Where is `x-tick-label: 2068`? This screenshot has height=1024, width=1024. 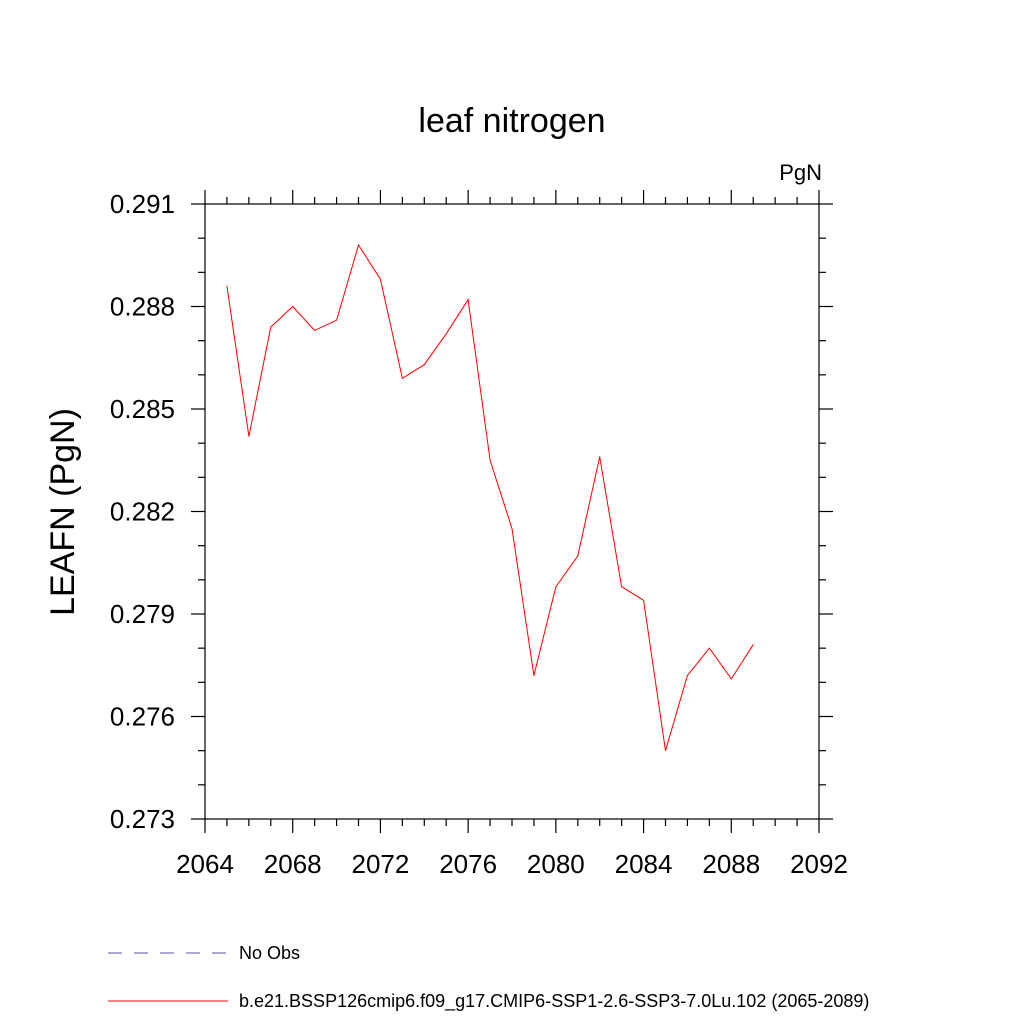 x-tick-label: 2068 is located at coordinates (293, 864).